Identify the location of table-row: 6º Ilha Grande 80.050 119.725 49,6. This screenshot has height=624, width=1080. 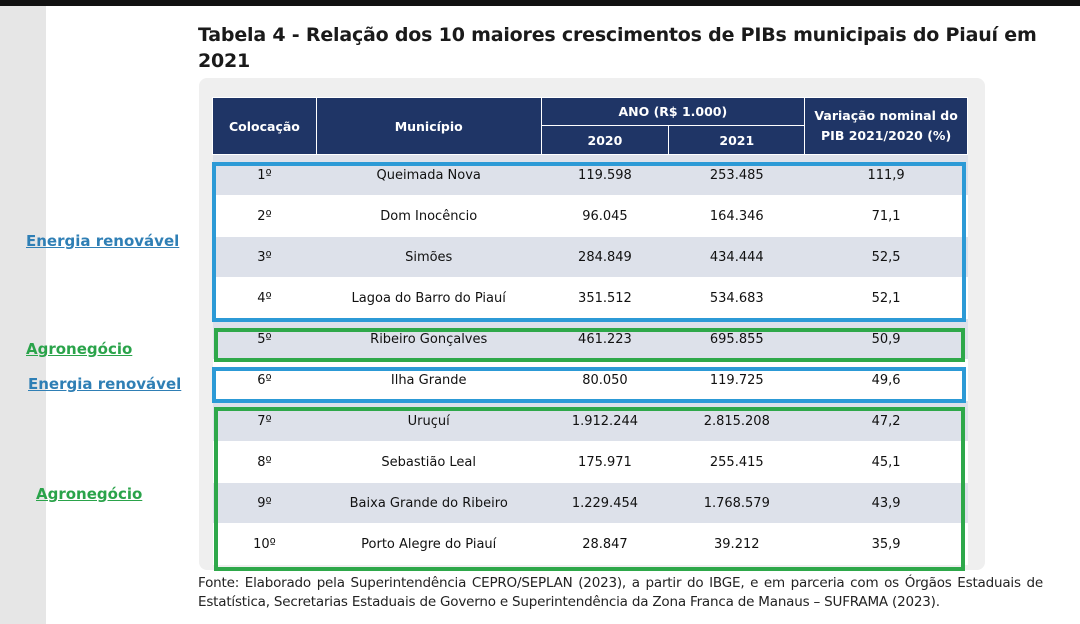
(590, 380).